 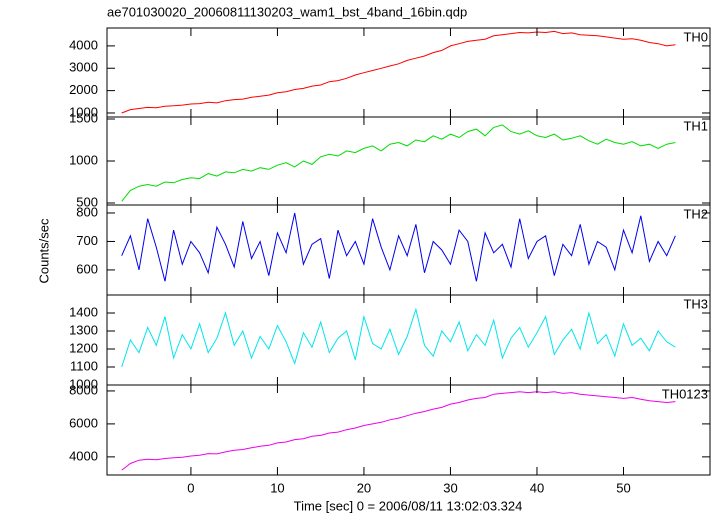 I want to click on x-tick-label: 0, so click(x=190, y=487).